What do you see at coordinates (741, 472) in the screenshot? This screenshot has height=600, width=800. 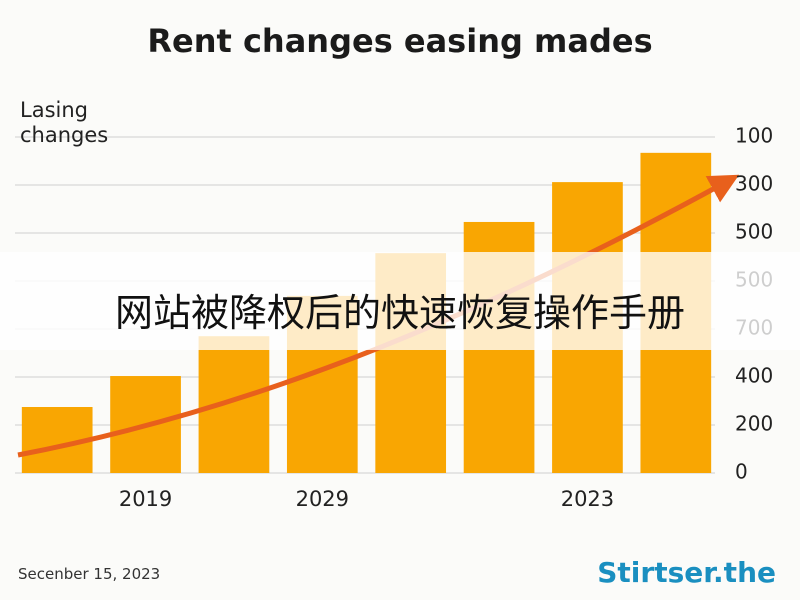 I see `y-tick-label: 0` at bounding box center [741, 472].